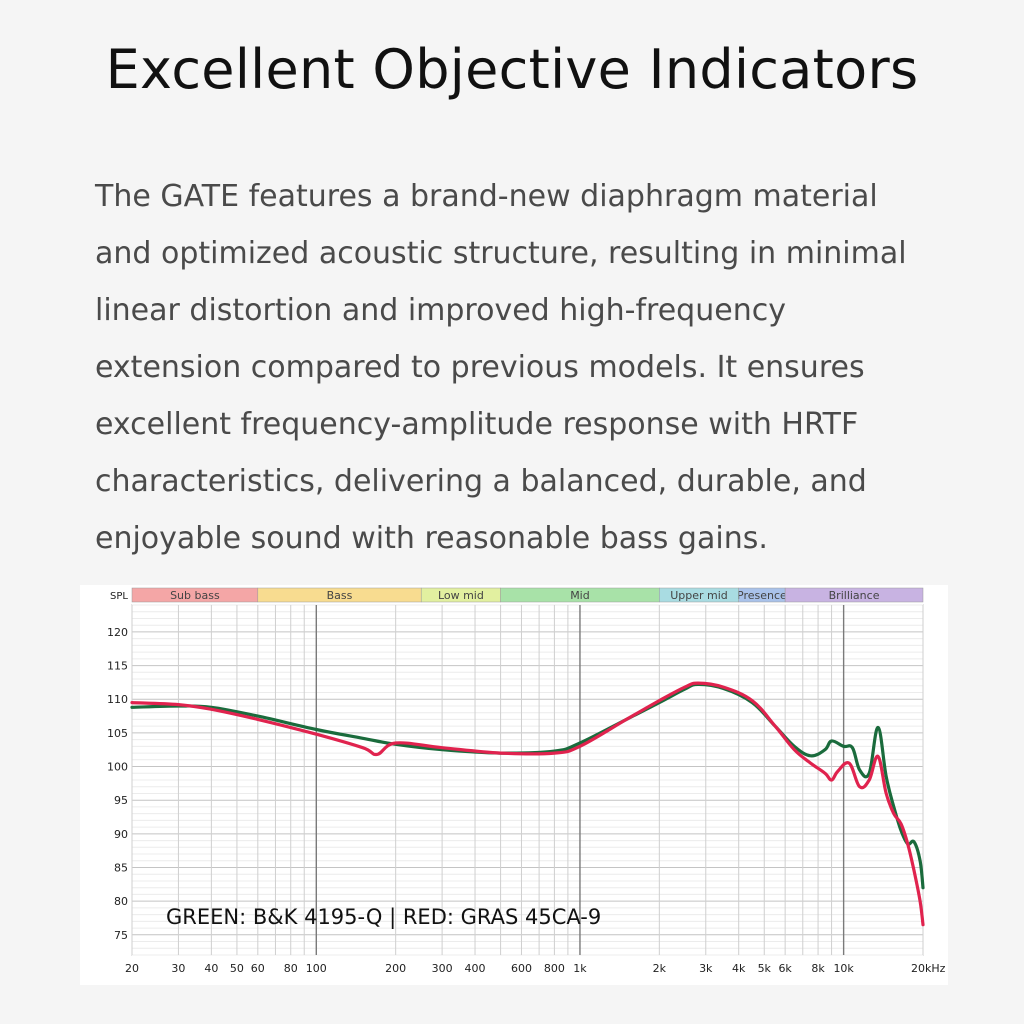 The image size is (1024, 1024). I want to click on x-tick-label: 6k, so click(785, 968).